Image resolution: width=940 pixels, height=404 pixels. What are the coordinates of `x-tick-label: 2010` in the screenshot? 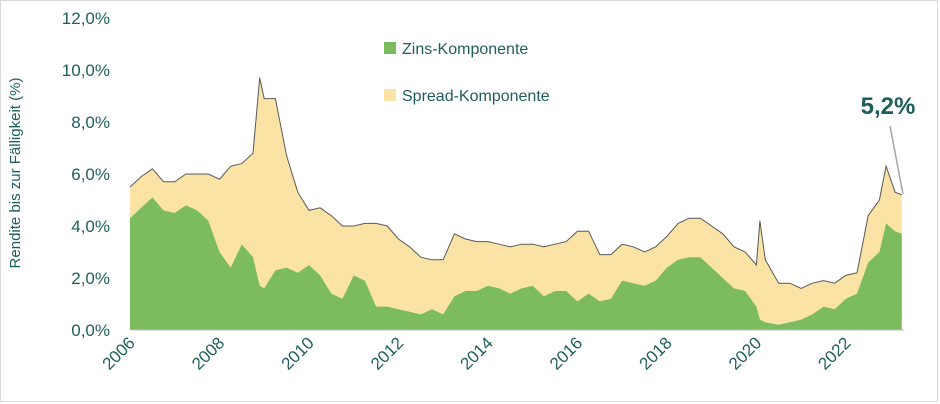 It's located at (298, 353).